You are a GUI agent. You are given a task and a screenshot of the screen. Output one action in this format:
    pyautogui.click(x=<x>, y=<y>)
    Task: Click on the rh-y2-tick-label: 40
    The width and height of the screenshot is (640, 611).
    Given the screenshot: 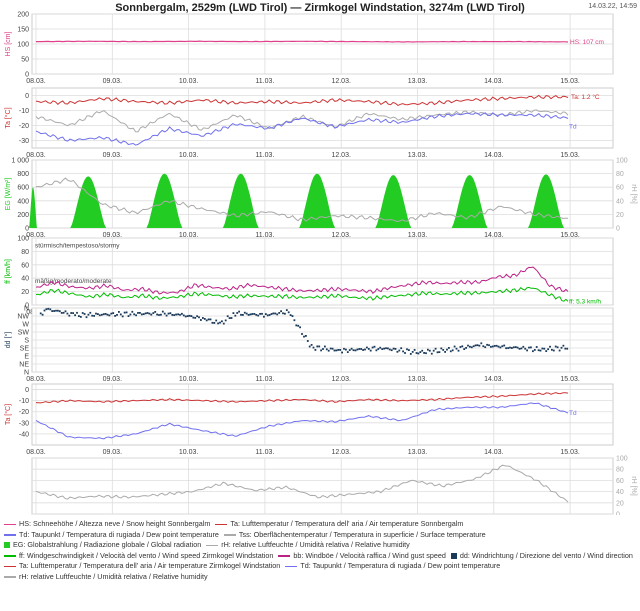 What is the action you would take?
    pyautogui.click(x=620, y=492)
    